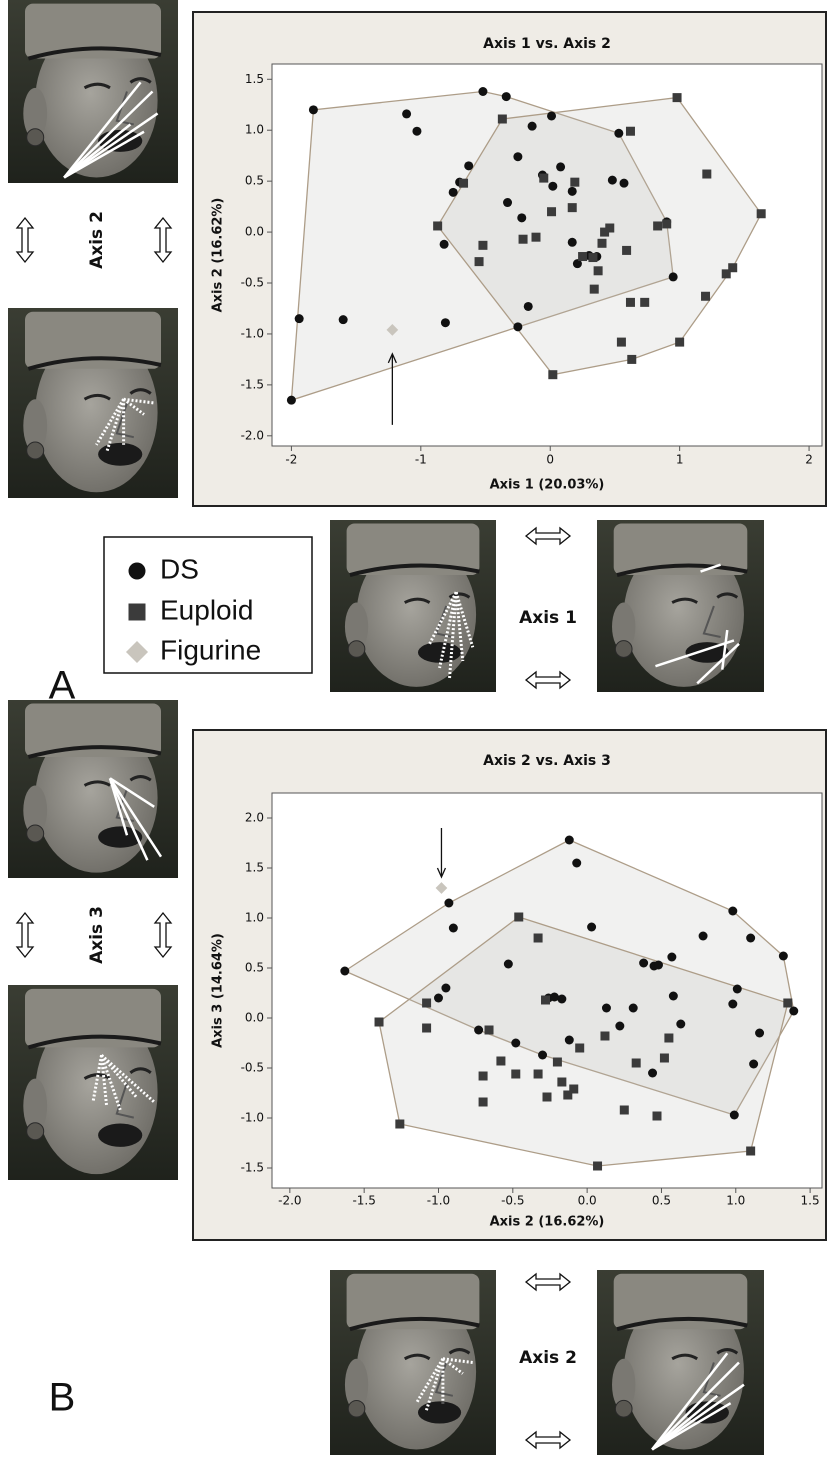 Image resolution: width=827 pixels, height=1467 pixels. I want to click on y-tick-label: -1.0, so click(252, 1118).